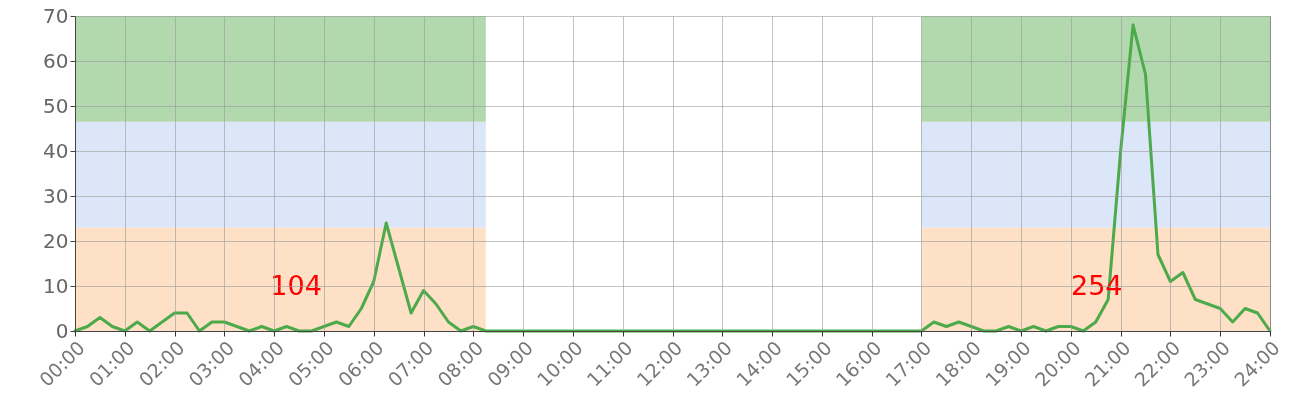  What do you see at coordinates (56, 240) in the screenshot?
I see `y-tick-label: 20` at bounding box center [56, 240].